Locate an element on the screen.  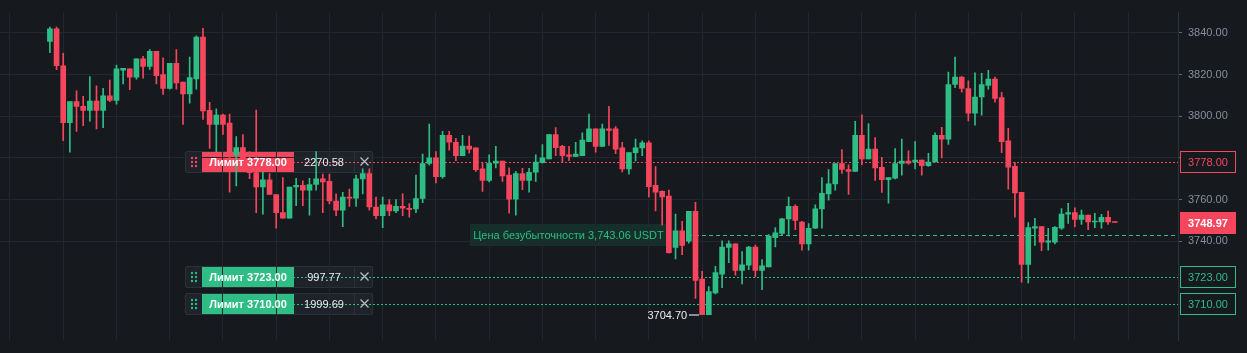
annotation: 997.77 is located at coordinates (324, 276).